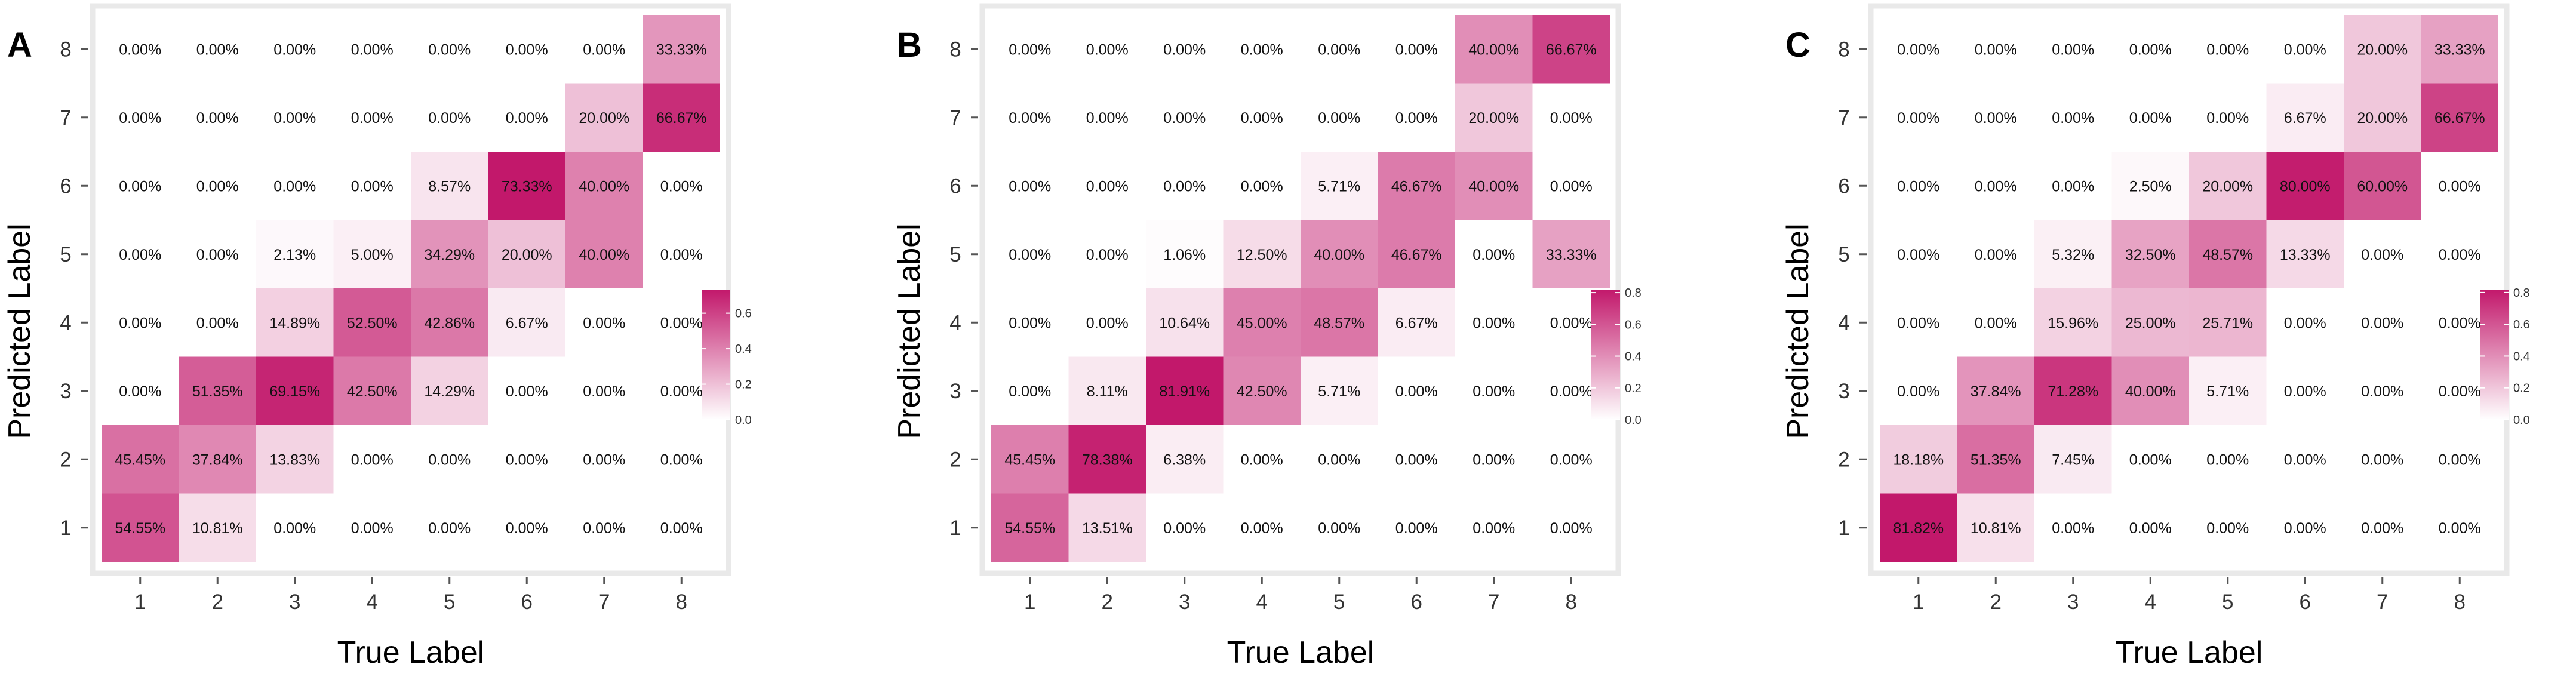  What do you see at coordinates (1843, 391) in the screenshot?
I see `y-tick-label: 3` at bounding box center [1843, 391].